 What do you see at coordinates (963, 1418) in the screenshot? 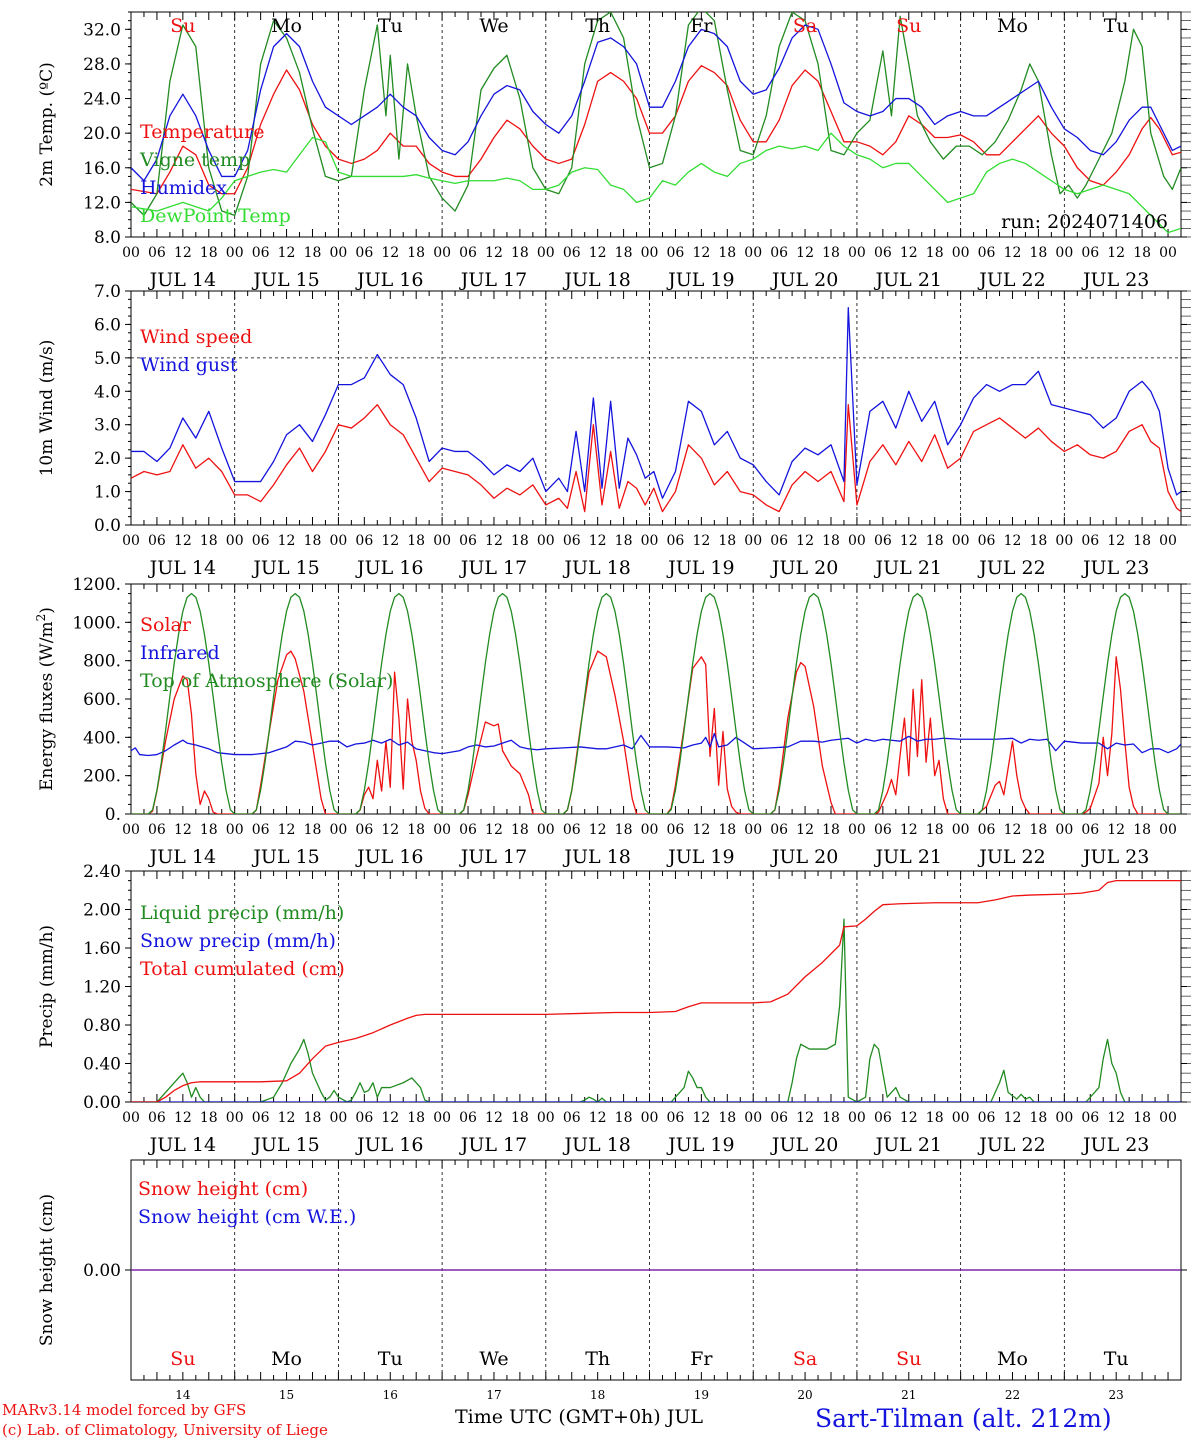
I see `station-name: Sart-Tilman (alt. 212m)` at bounding box center [963, 1418].